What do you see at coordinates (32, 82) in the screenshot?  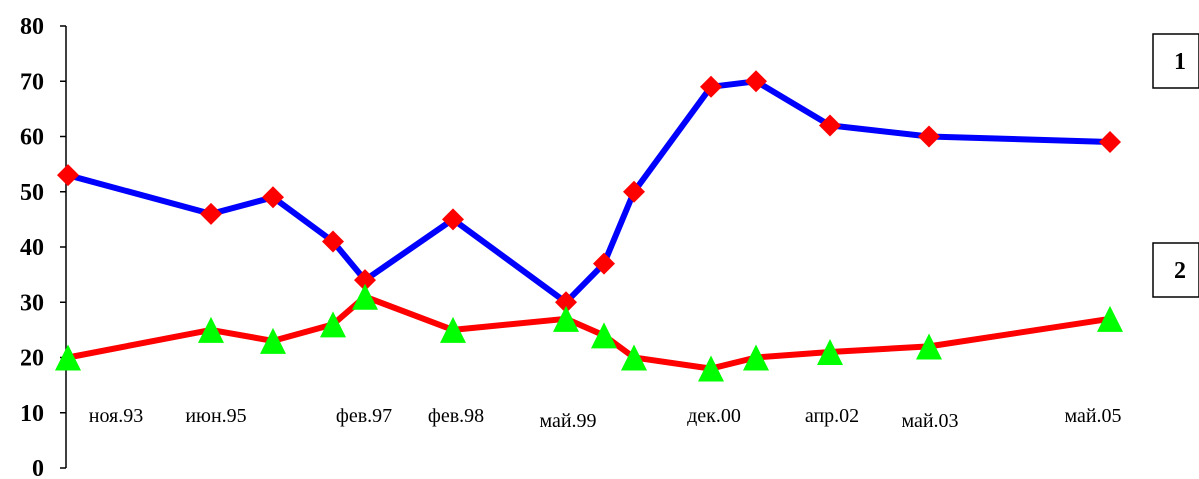 I see `y-tick-label: 70` at bounding box center [32, 82].